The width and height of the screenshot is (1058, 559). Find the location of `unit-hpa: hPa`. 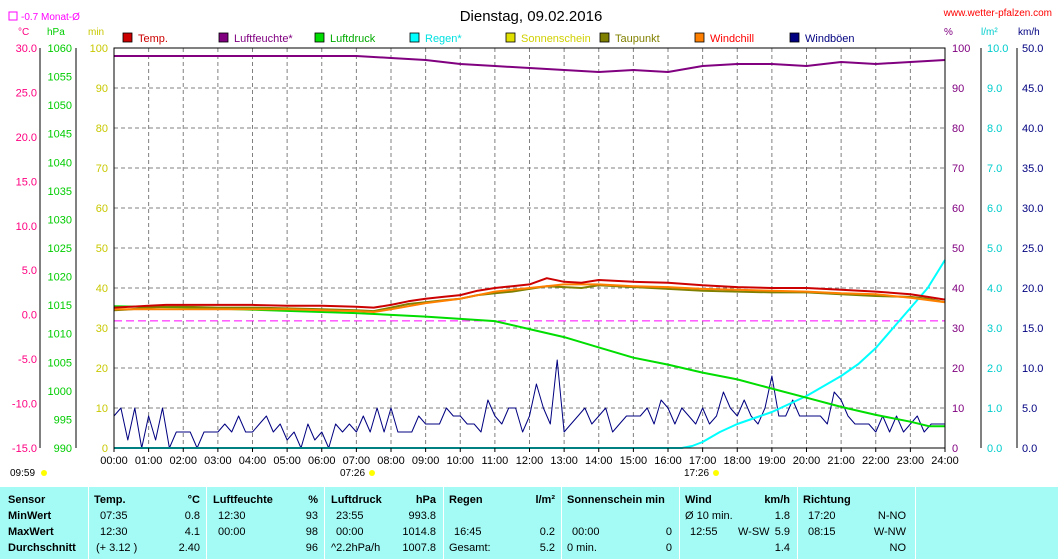

unit-hpa: hPa is located at coordinates (56, 32).